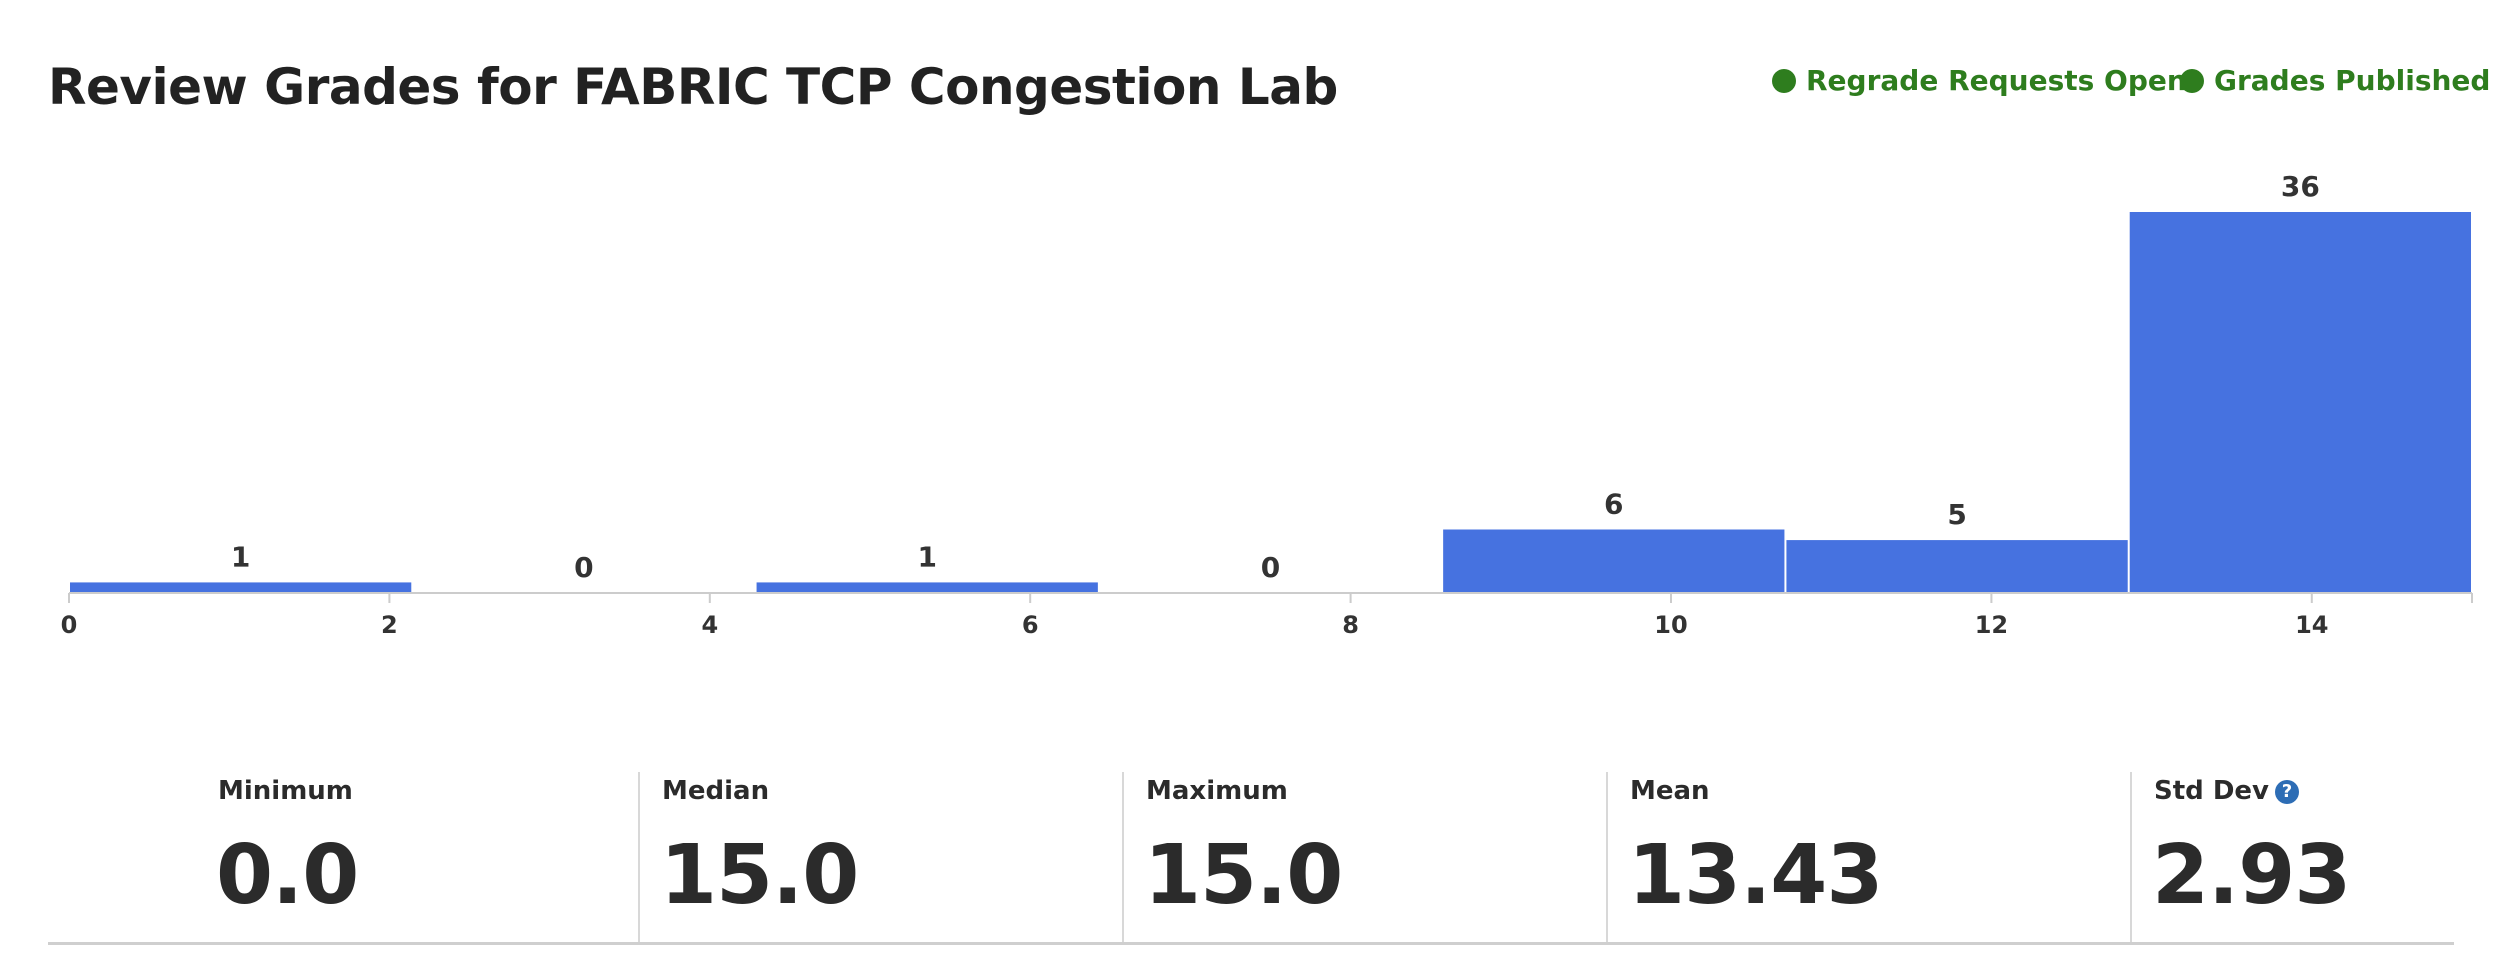 The image size is (2518, 962). What do you see at coordinates (1217, 791) in the screenshot?
I see `stat-label: Maximum` at bounding box center [1217, 791].